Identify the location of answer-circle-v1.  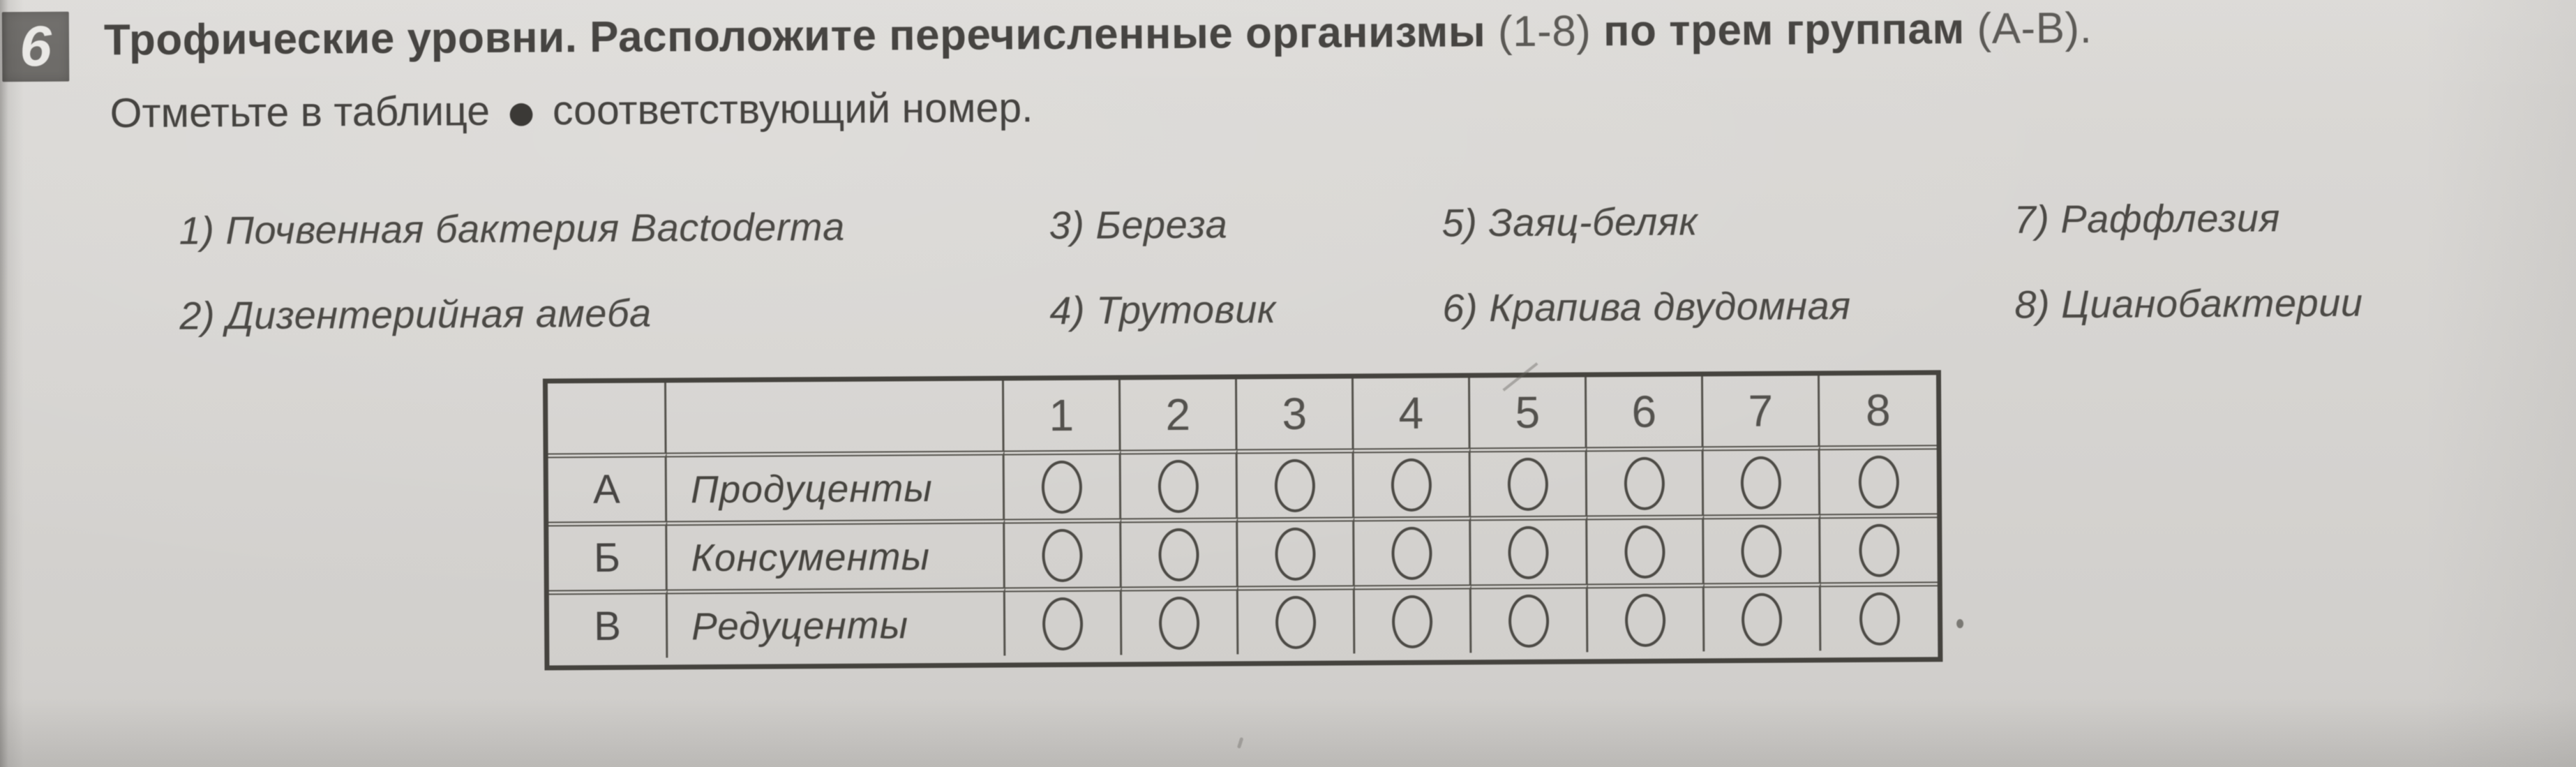
(1063, 623).